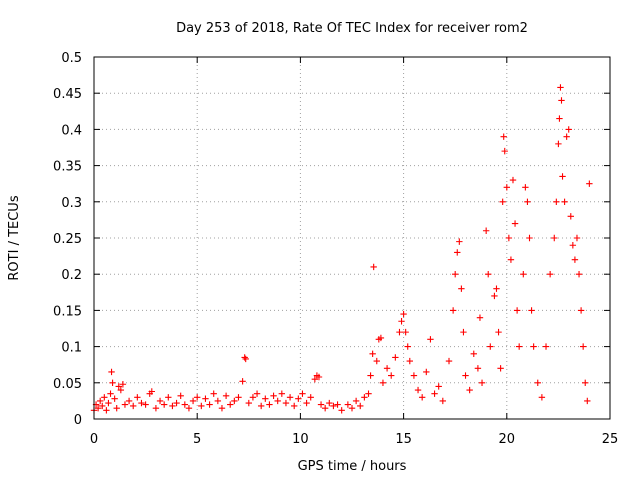 Image resolution: width=640 pixels, height=480 pixels. I want to click on y-tick-label: 0.1, so click(71, 348).